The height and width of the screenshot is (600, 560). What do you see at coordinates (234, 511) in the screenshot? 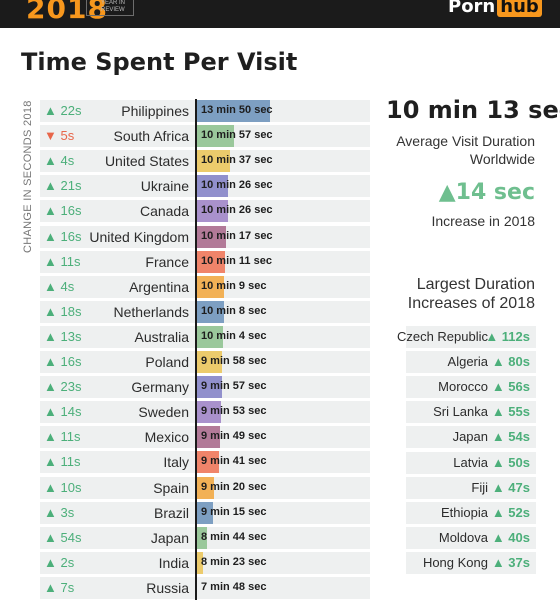
I see `bar-value-label: 9 min 15 sec` at bounding box center [234, 511].